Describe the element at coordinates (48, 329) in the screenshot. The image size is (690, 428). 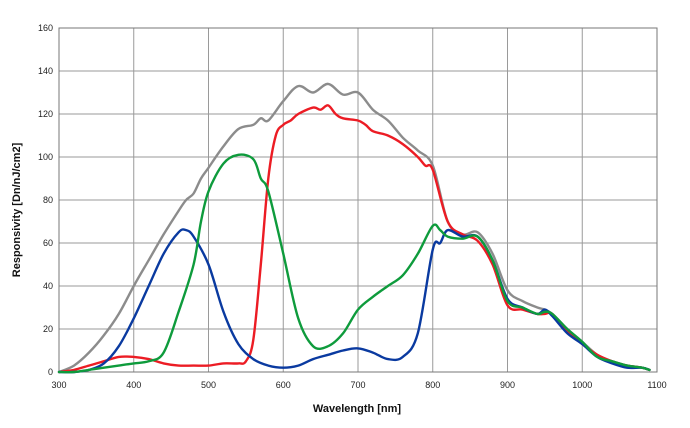
I see `y-tick-label: 20` at that location.